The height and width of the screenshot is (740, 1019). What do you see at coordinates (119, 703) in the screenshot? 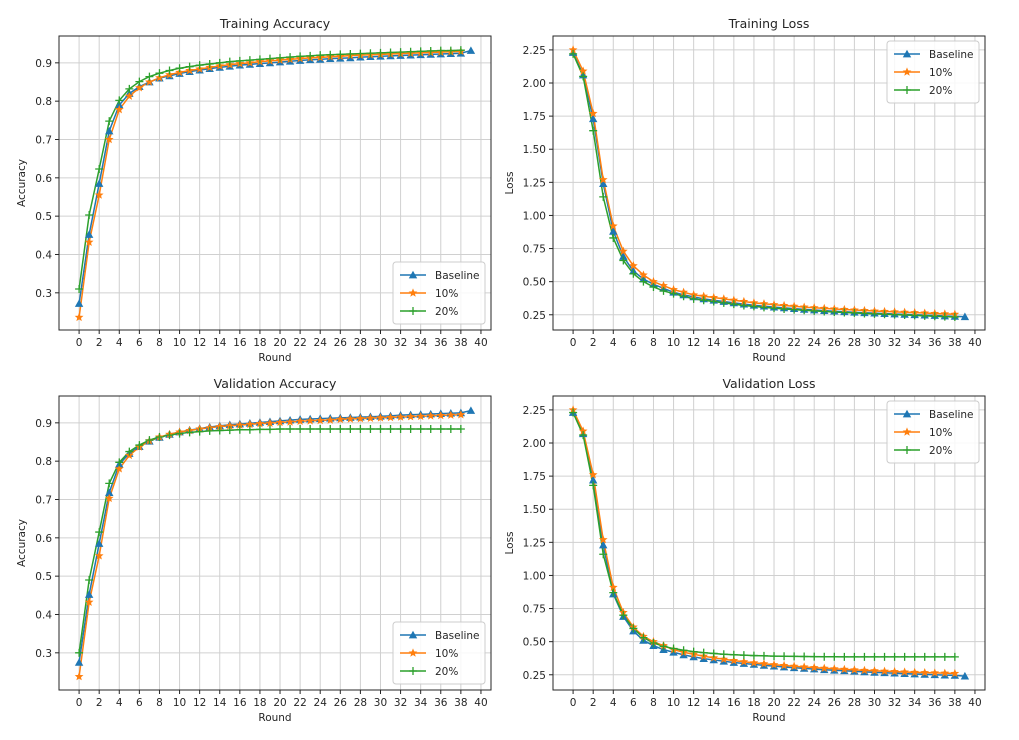
I see `x-tick-label: 4` at bounding box center [119, 703].